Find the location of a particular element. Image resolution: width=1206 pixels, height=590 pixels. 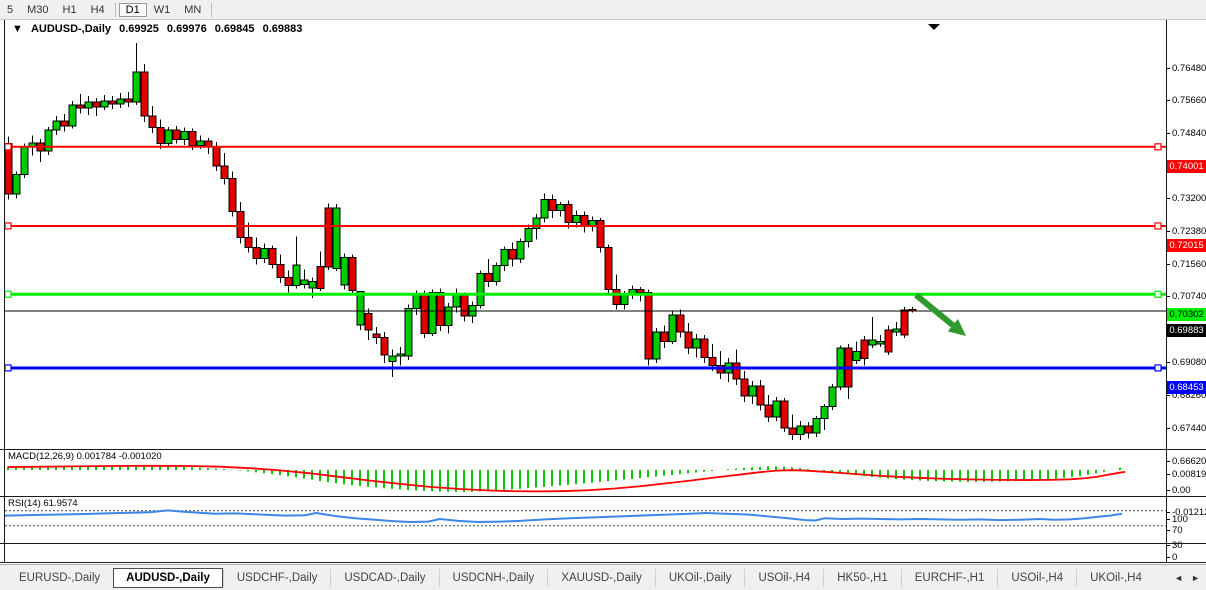

symbol-tab-eurusd: EURUSD-,Daily is located at coordinates (60, 578).